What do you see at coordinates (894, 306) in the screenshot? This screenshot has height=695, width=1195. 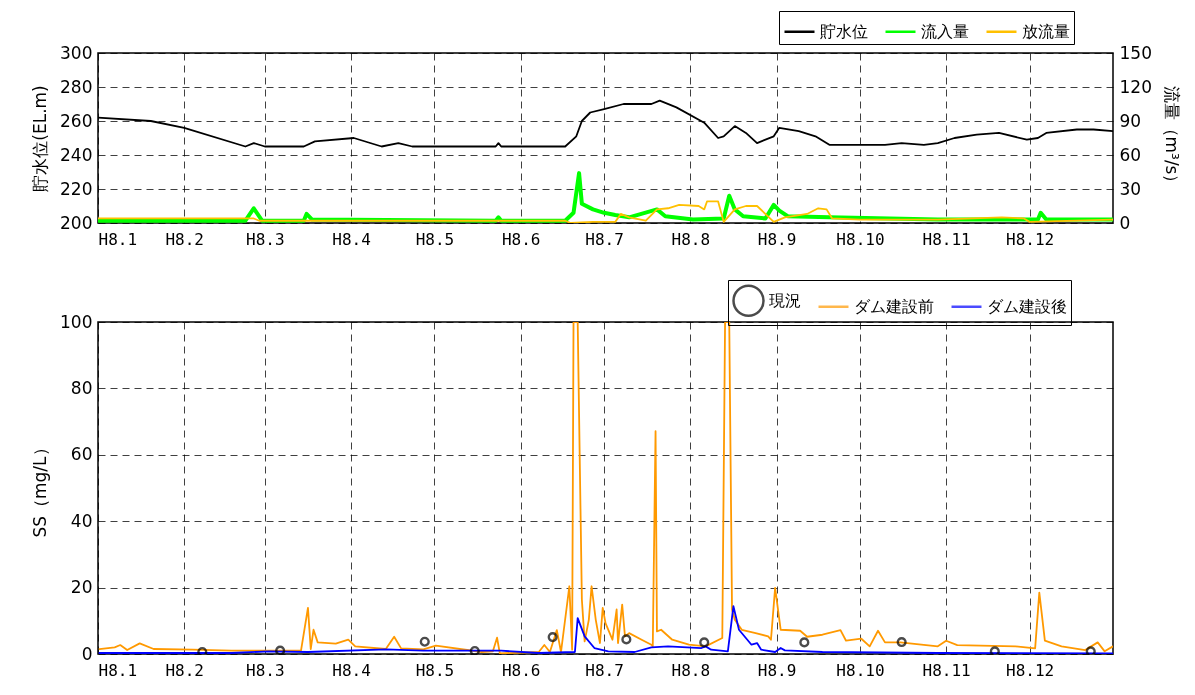 I see `legend-label: ダム建設前` at bounding box center [894, 306].